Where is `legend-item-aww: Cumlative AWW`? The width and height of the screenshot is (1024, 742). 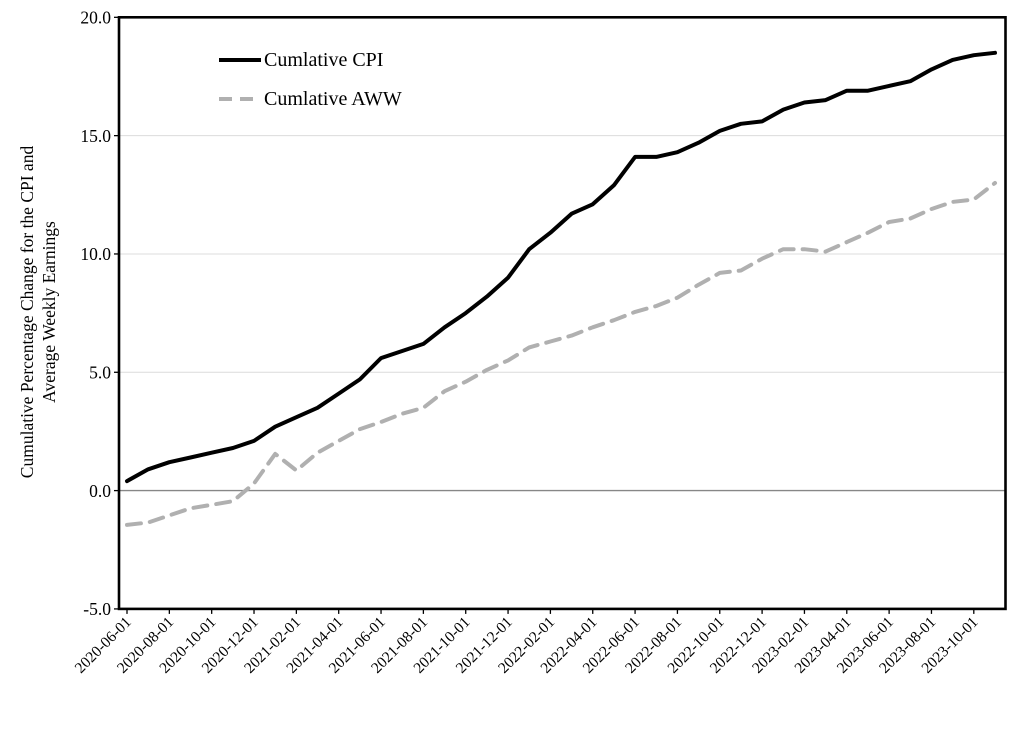 legend-item-aww: Cumlative AWW is located at coordinates (310, 99).